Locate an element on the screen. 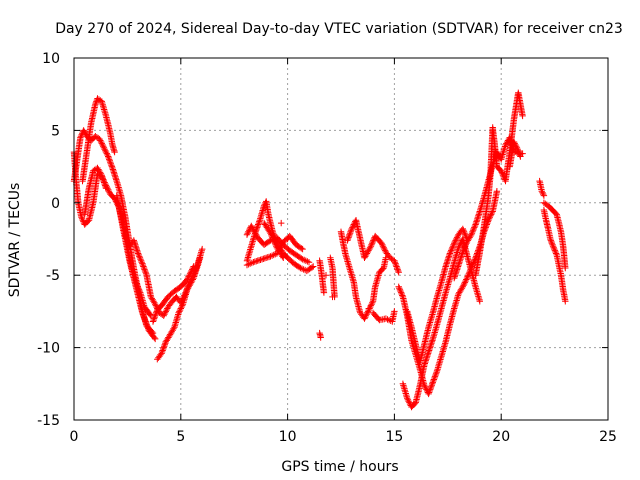 The width and height of the screenshot is (640, 480). y-tick-label: -15 is located at coordinates (48, 421).